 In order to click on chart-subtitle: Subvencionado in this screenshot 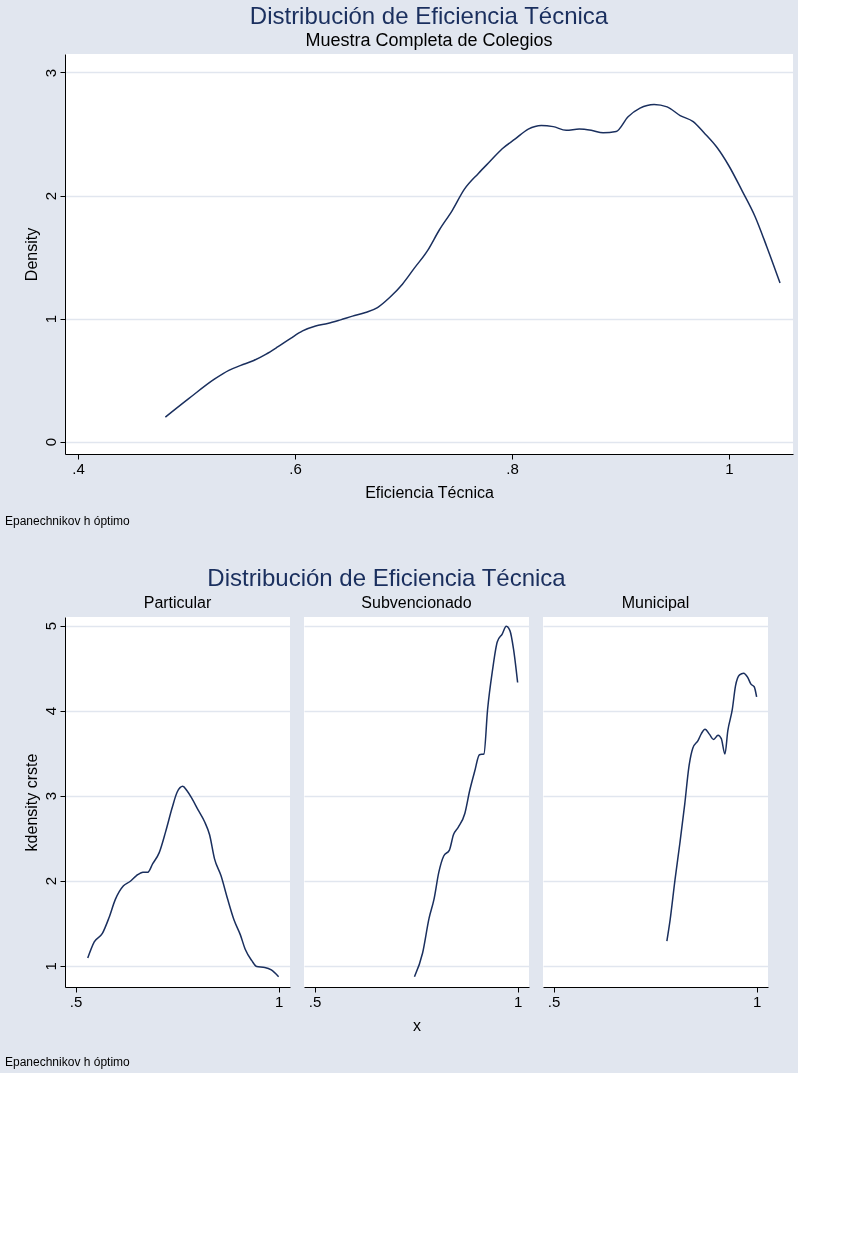, I will do `click(416, 602)`.